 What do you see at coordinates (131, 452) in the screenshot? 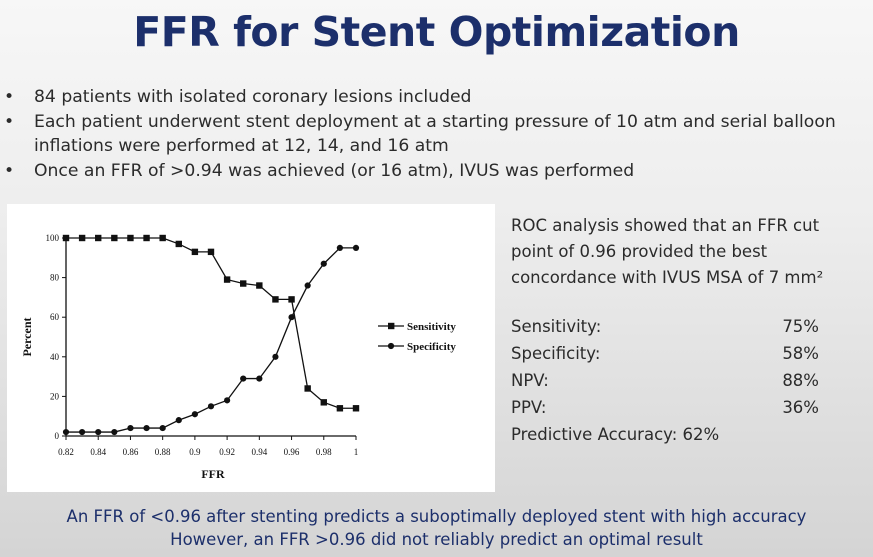
I see `x-tick-label: 0.86` at bounding box center [131, 452].